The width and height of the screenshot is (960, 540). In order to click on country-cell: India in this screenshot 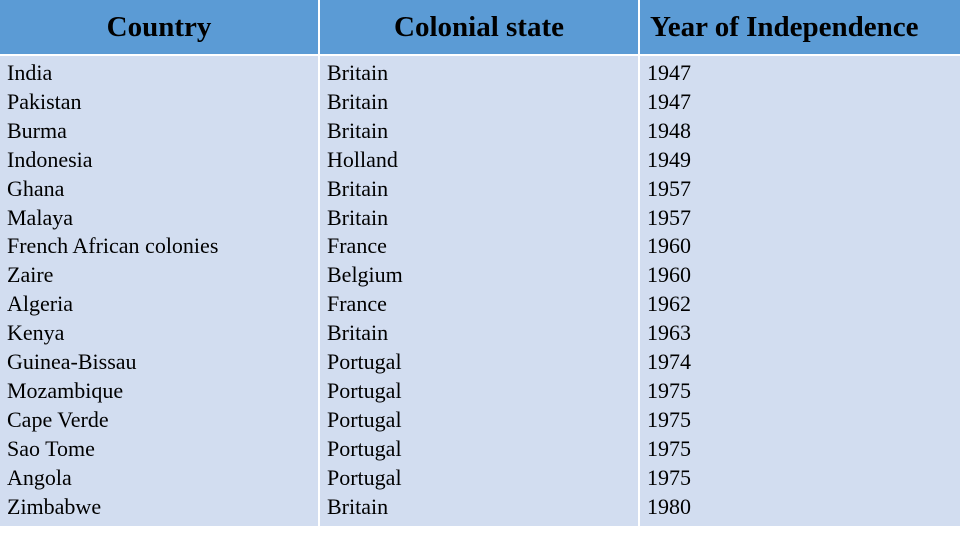, I will do `click(30, 72)`.